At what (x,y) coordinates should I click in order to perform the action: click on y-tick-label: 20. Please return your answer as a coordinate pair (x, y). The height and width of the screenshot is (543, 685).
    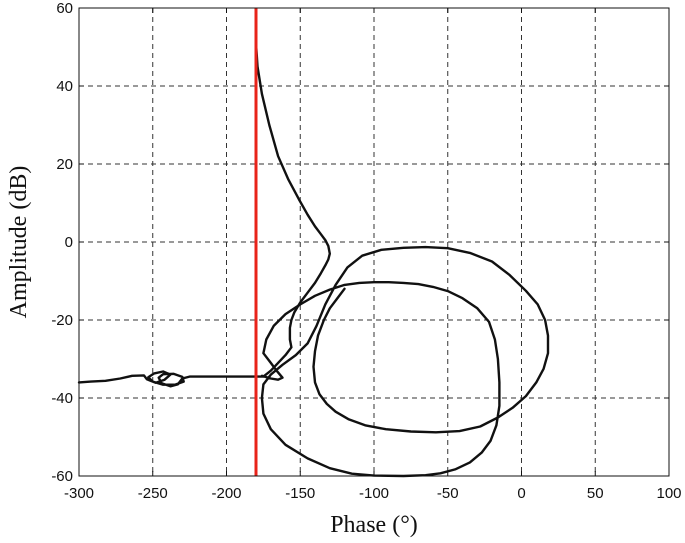
    Looking at the image, I should click on (64, 164).